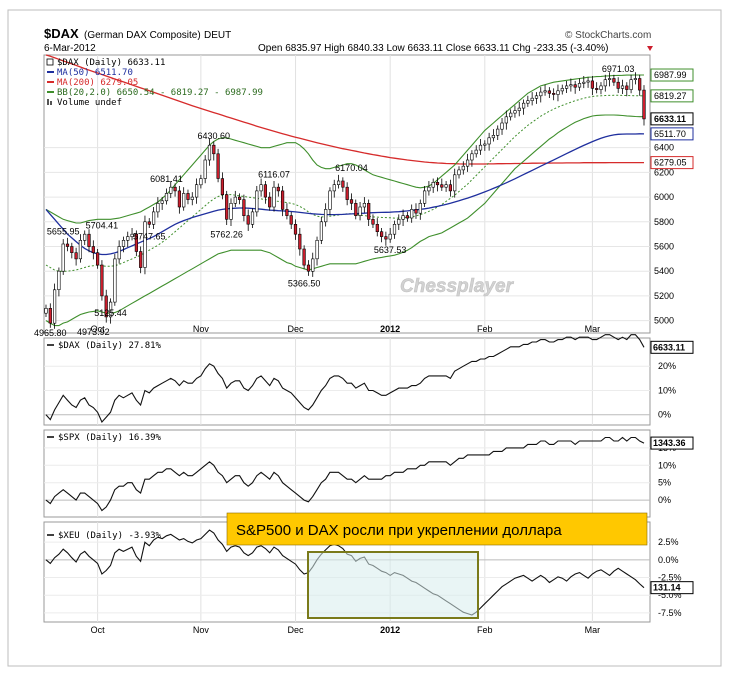 The image size is (729, 675). Describe the element at coordinates (347, 381) in the screenshot. I see `dax-perf-panel` at that location.